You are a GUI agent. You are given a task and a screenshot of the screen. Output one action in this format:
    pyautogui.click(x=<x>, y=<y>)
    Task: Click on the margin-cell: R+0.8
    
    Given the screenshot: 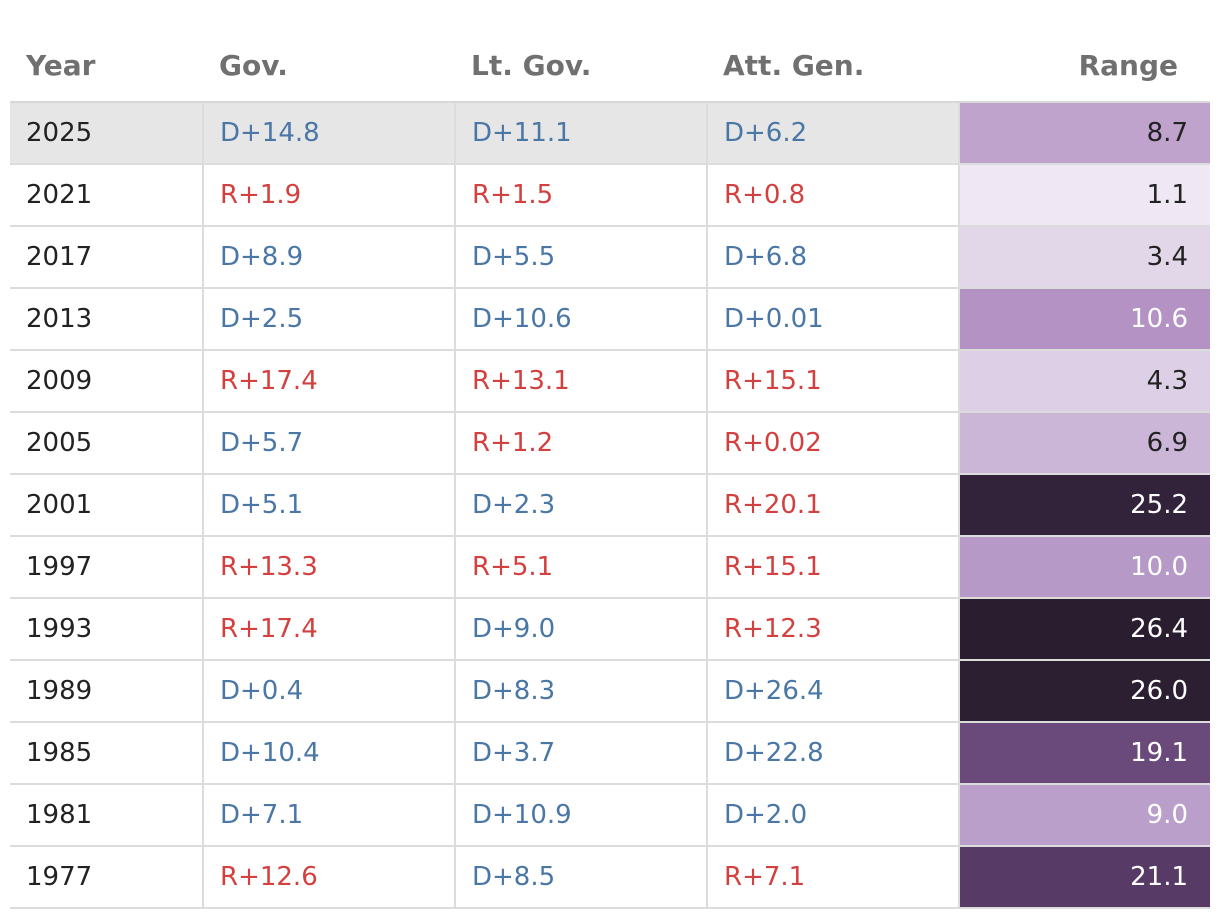 What is the action you would take?
    pyautogui.click(x=832, y=195)
    